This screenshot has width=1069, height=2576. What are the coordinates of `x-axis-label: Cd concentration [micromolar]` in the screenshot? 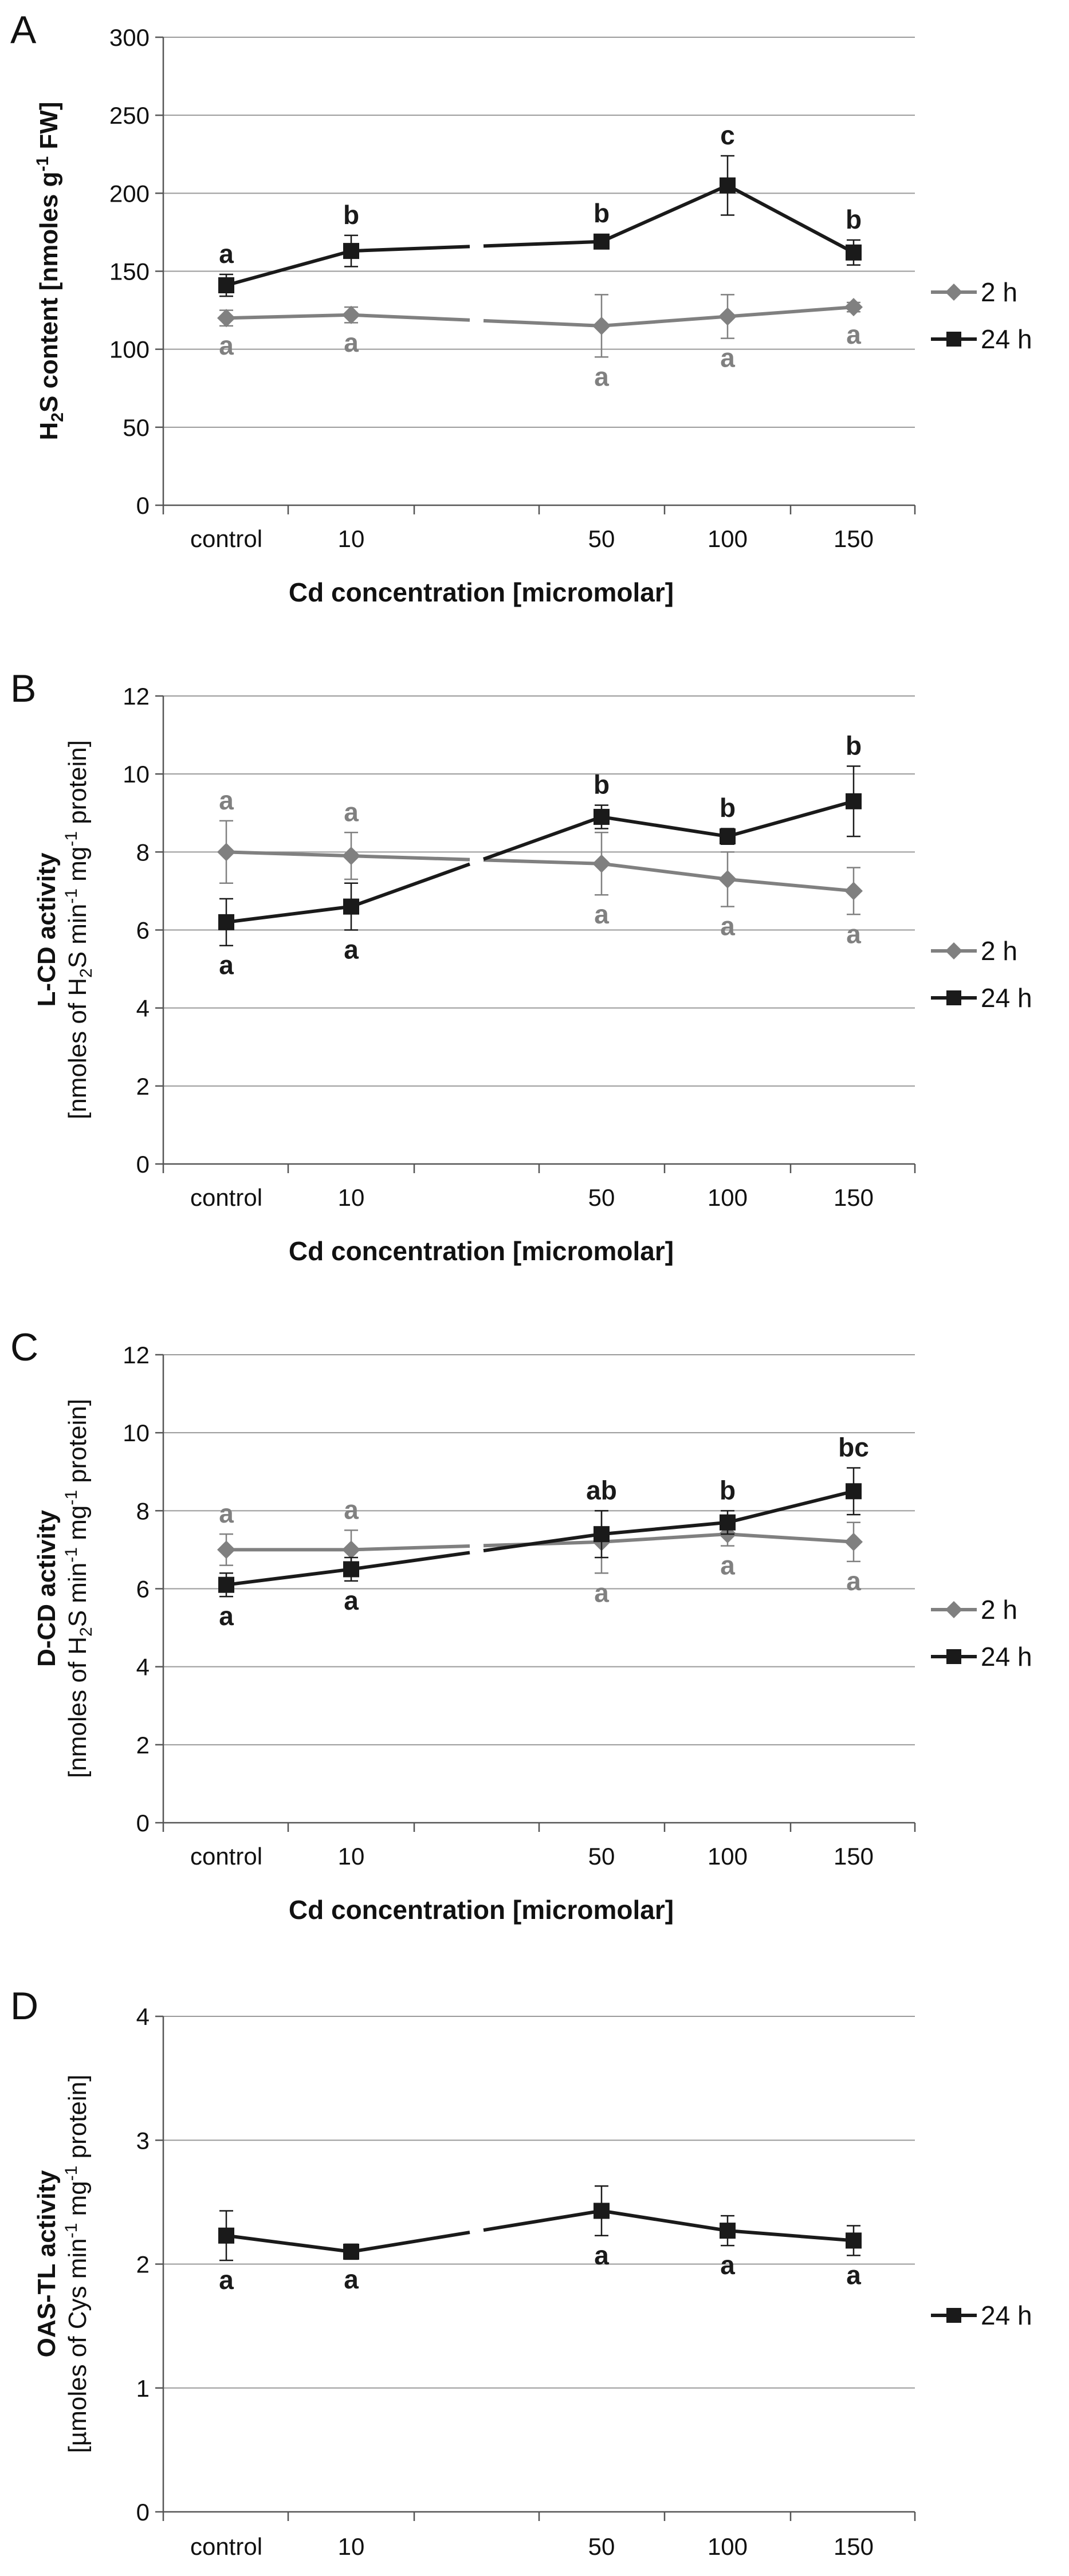 It's located at (481, 592).